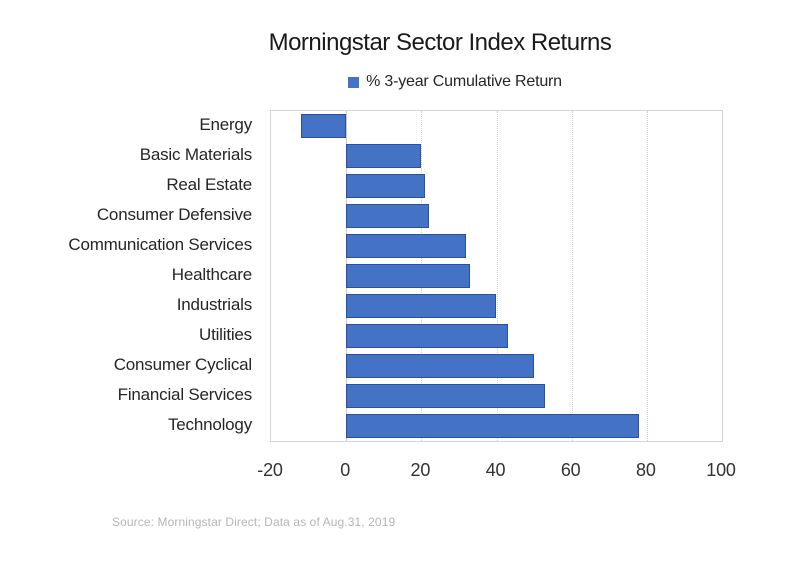 This screenshot has height=563, width=800. I want to click on x-axis-labels: -20 0 20 40 60 80 100, so click(496, 473).